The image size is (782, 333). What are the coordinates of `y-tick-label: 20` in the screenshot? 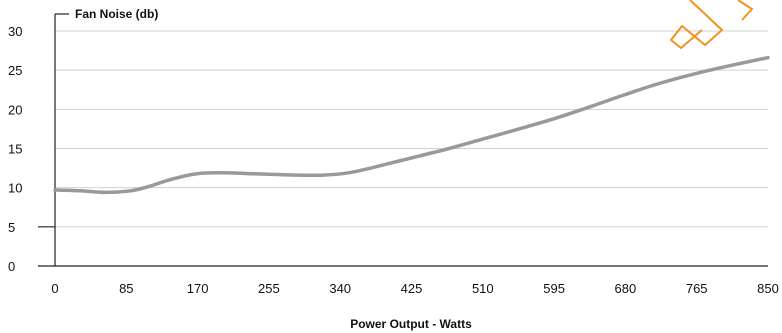 It's located at (15, 109).